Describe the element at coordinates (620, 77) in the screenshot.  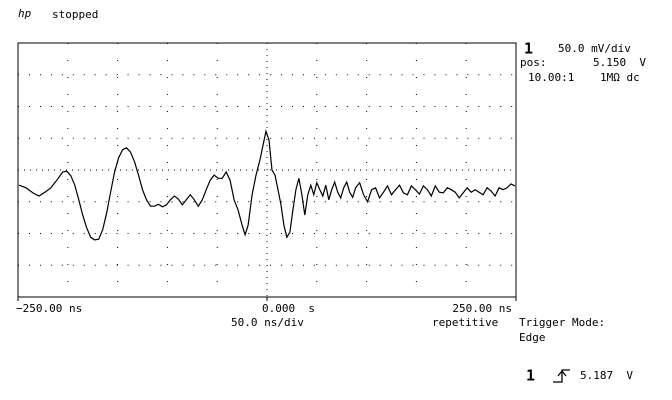
I see `coupling: 1MΩ dc` at that location.